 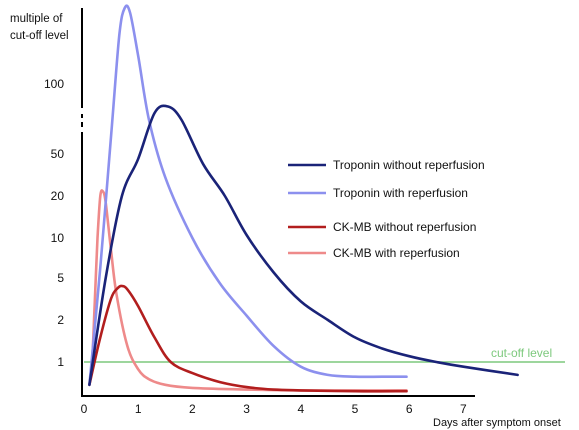 What do you see at coordinates (246, 409) in the screenshot?
I see `x-tick-label: 3` at bounding box center [246, 409].